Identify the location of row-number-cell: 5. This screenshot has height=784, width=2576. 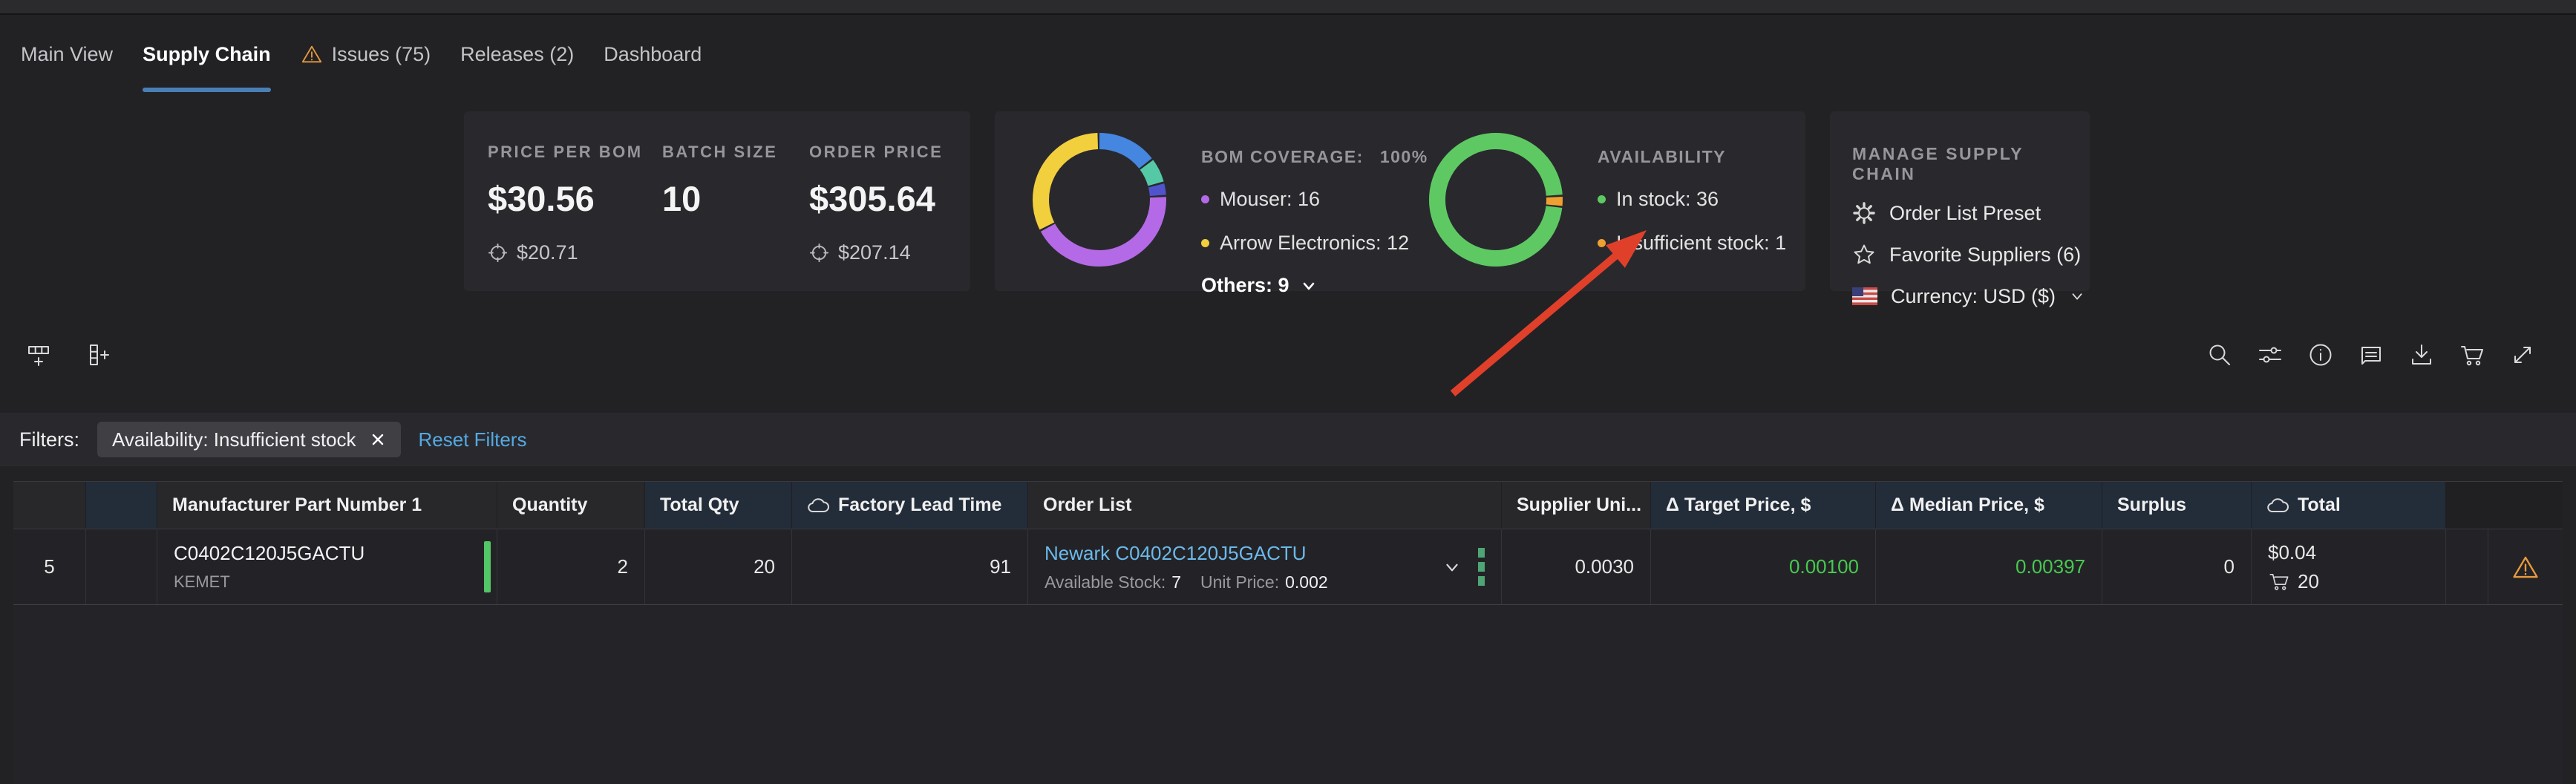
(49, 566).